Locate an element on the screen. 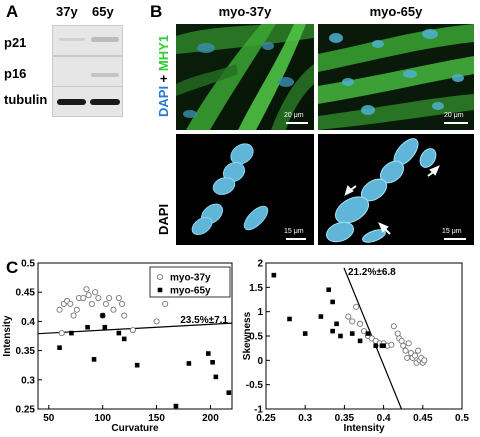 The height and width of the screenshot is (437, 480). x-tick-label: 100 is located at coordinates (102, 418).